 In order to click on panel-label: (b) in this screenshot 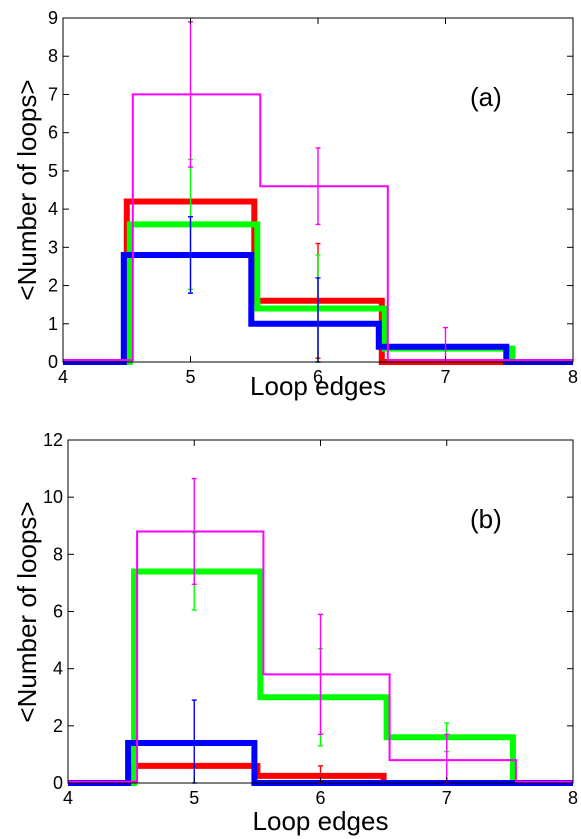, I will do `click(486, 519)`.